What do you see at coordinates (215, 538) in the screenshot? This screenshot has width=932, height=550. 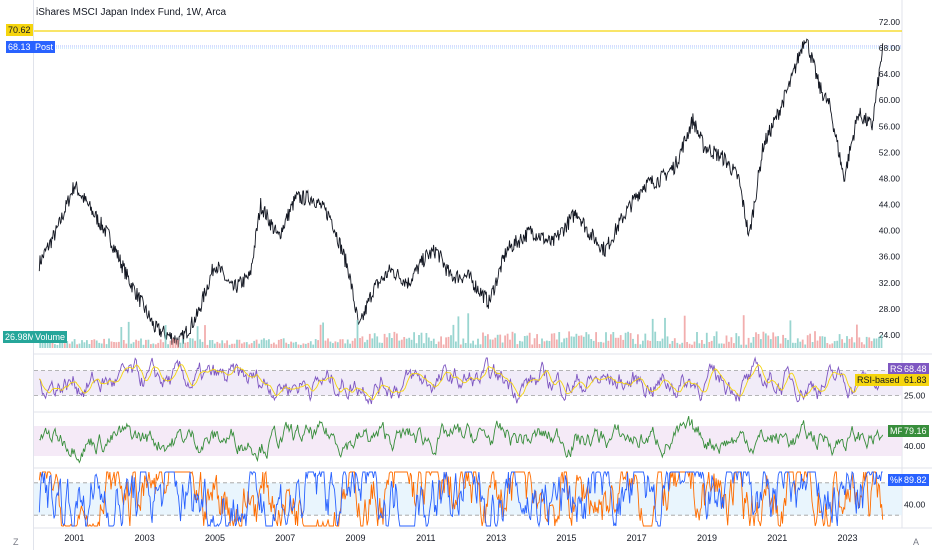 I see `time-axis-label: 2005` at bounding box center [215, 538].